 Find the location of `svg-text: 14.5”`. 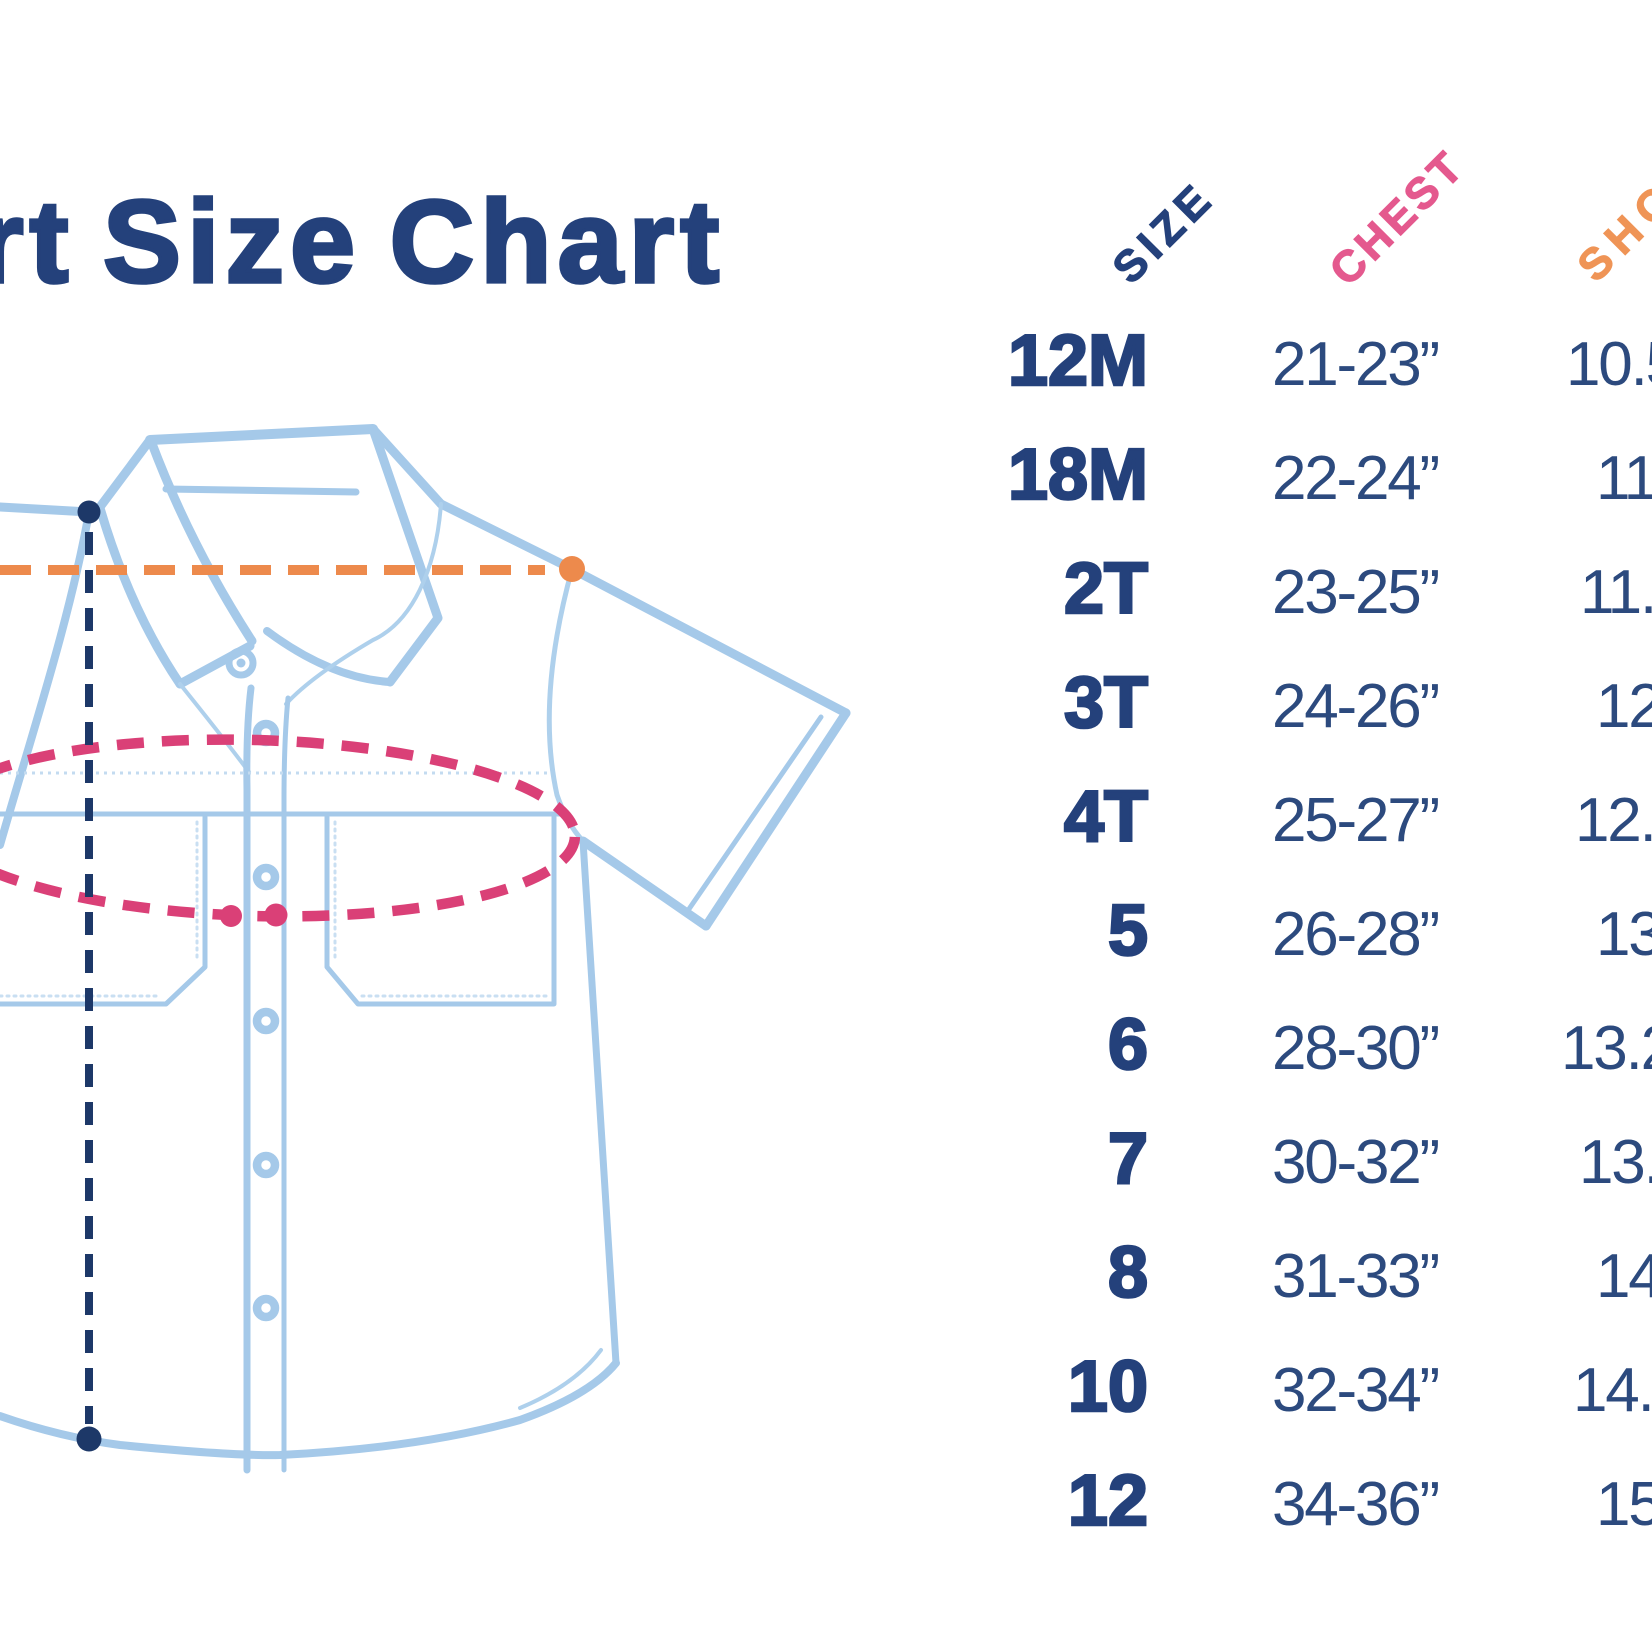

svg-text: 14.5” is located at coordinates (1612, 1390).